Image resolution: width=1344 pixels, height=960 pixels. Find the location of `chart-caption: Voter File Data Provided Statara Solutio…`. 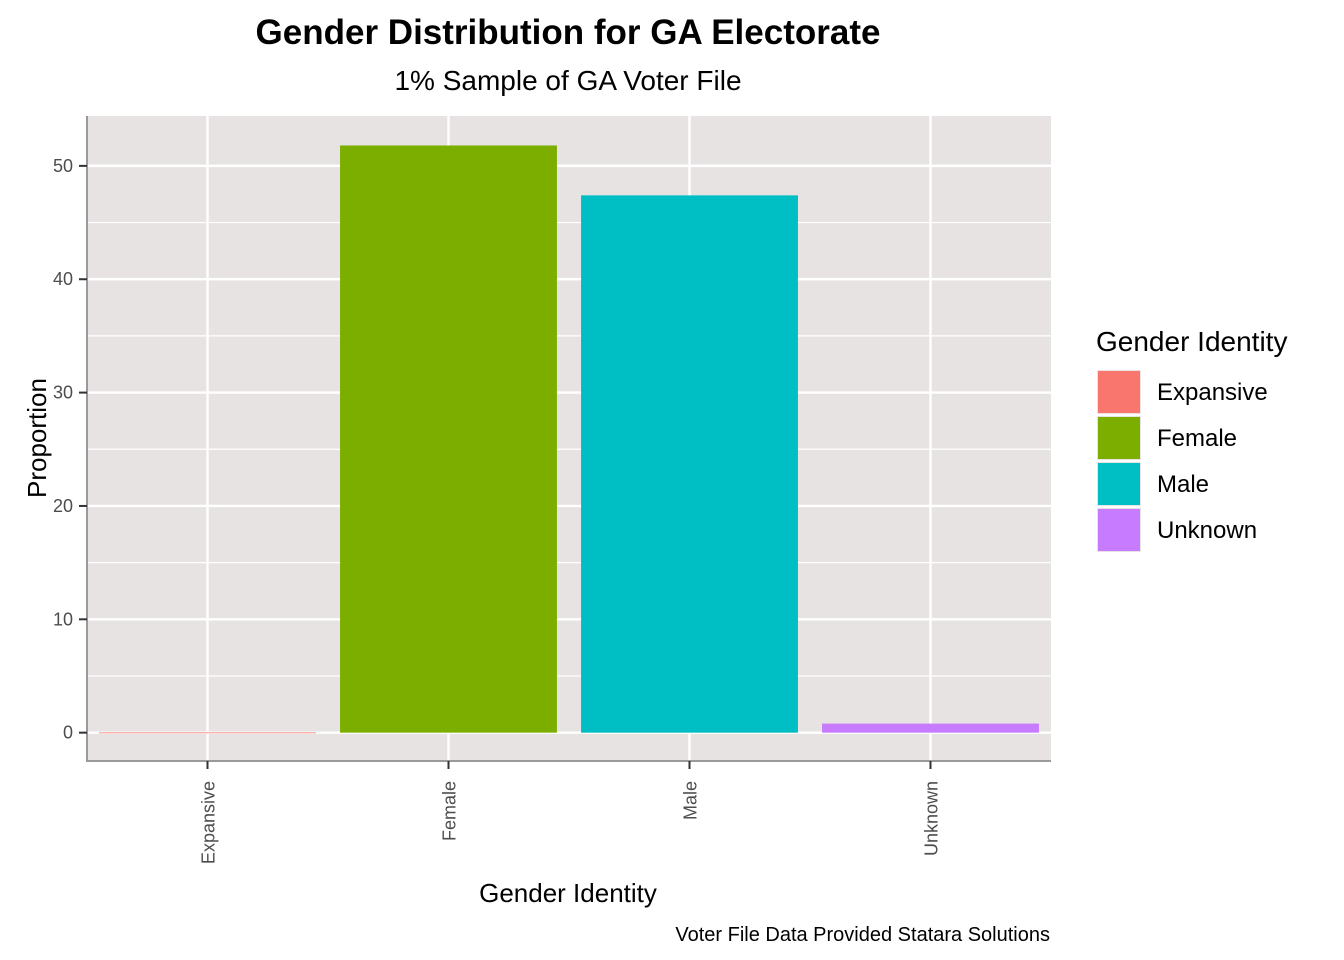

chart-caption: Voter File Data Provided Statara Solutio… is located at coordinates (862, 935).